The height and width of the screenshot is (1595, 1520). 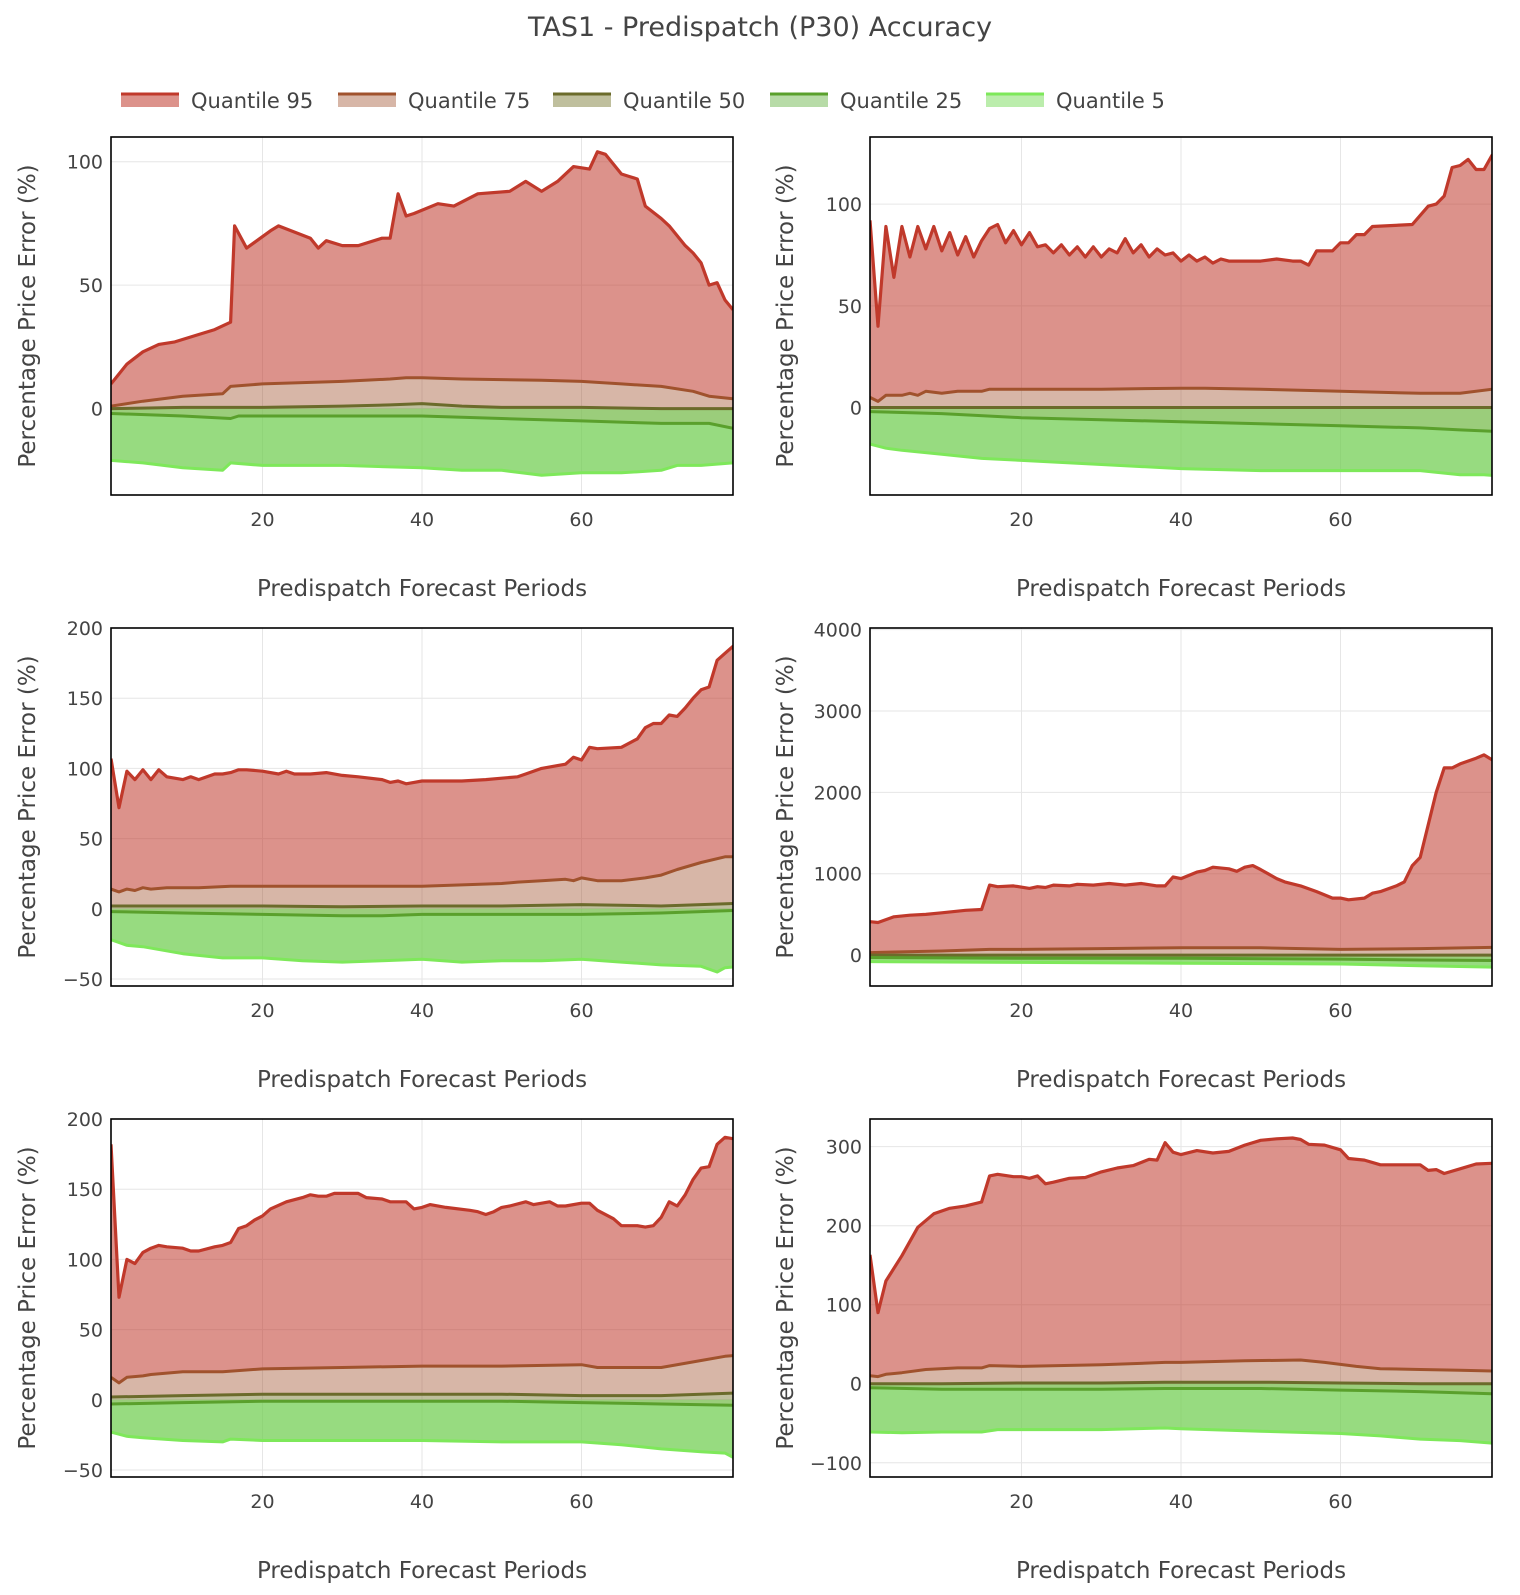 I want to click on legend-label: Quantile 75, so click(x=469, y=101).